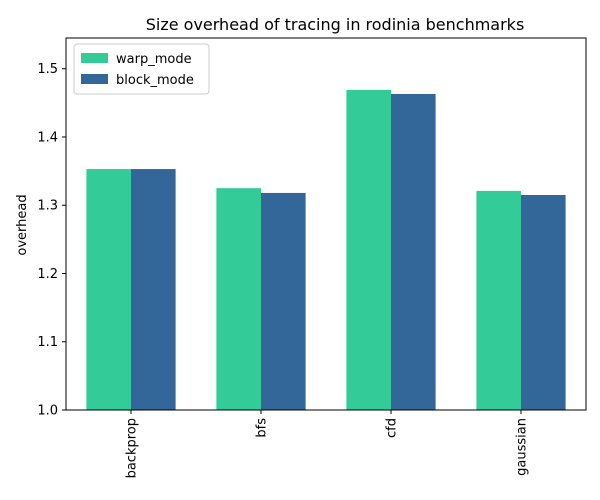  What do you see at coordinates (94, 79) in the screenshot?
I see `legend-swatch-block_mode` at bounding box center [94, 79].